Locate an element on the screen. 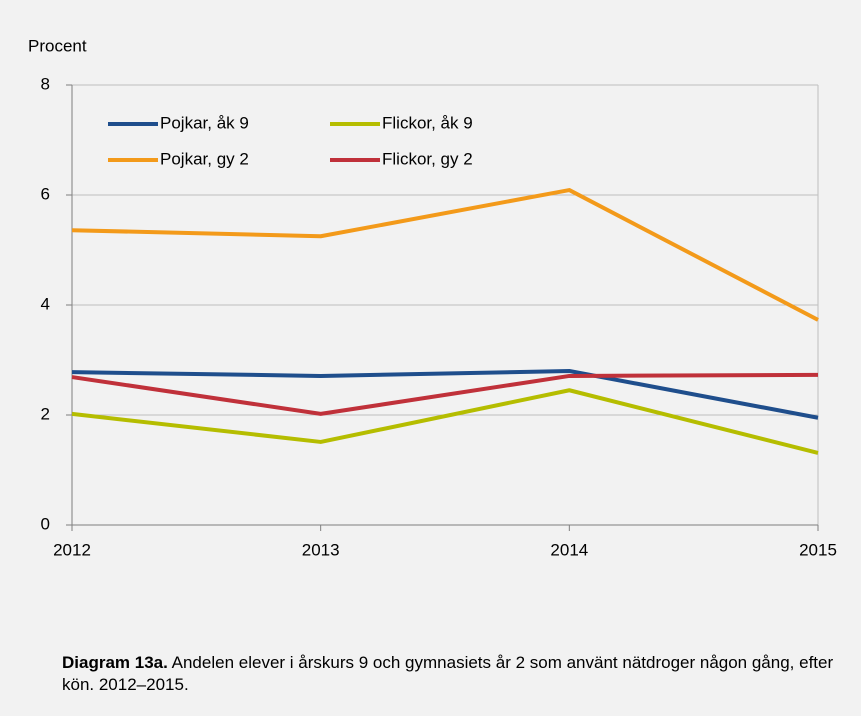 The height and width of the screenshot is (716, 861). y-tick-label: 6 is located at coordinates (45, 193).